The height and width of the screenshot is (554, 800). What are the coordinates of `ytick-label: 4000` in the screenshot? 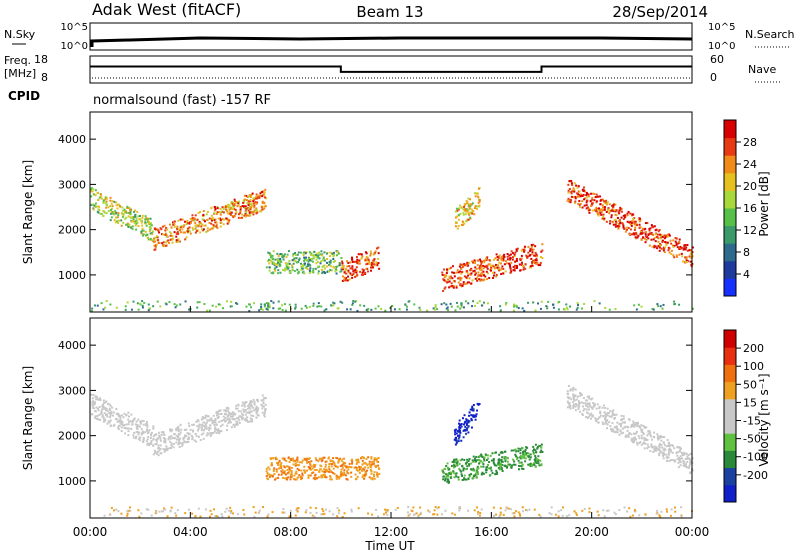 It's located at (72, 139).